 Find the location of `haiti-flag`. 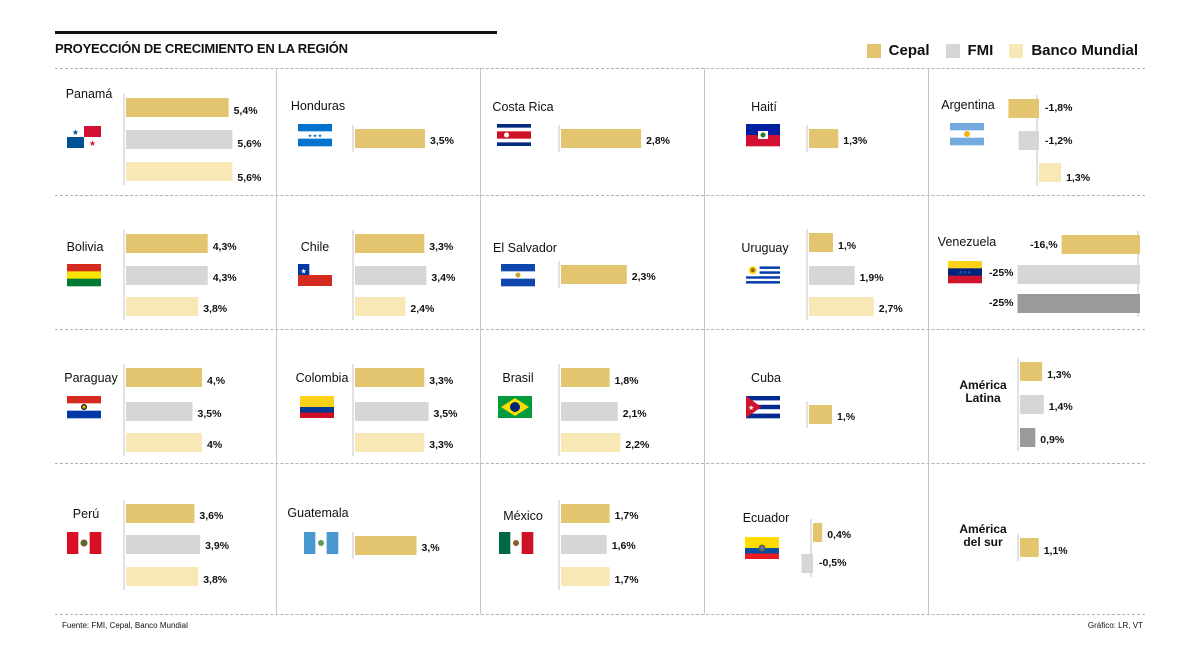

haiti-flag is located at coordinates (763, 135).